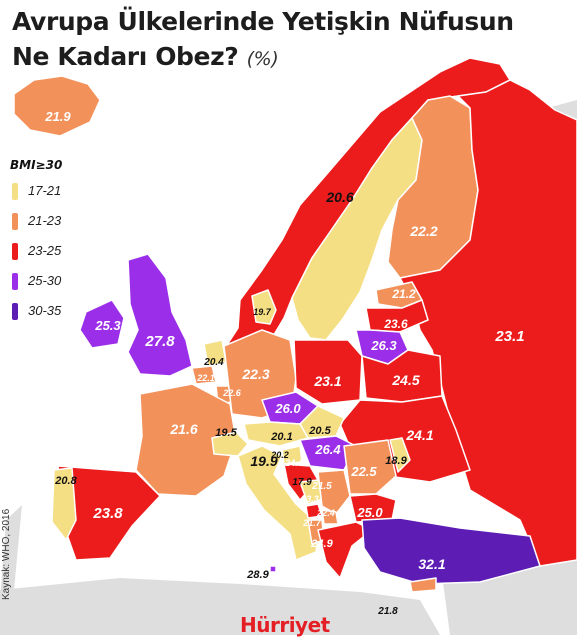  I want to click on country-poland, so click(328, 372).